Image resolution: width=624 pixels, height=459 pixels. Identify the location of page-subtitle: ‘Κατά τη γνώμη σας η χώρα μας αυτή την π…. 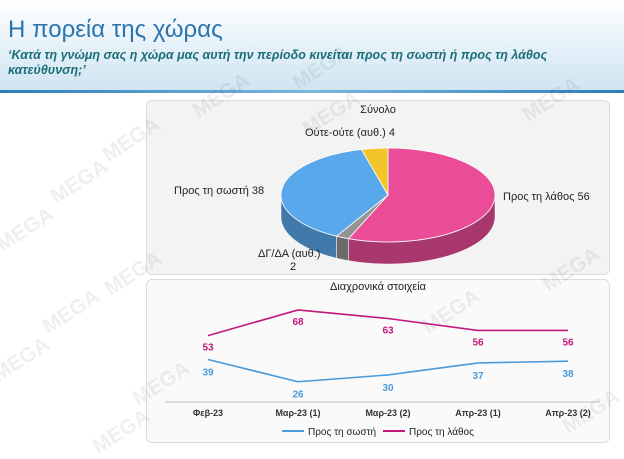
(278, 62).